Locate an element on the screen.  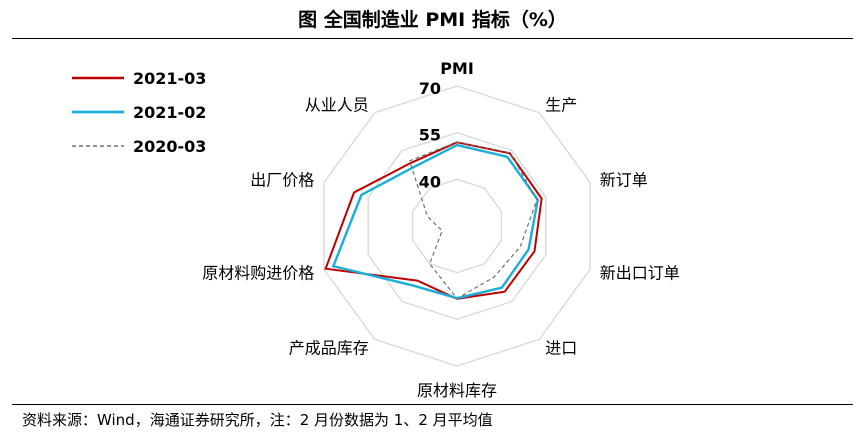
axis-label: 产成品库存 is located at coordinates (329, 347).